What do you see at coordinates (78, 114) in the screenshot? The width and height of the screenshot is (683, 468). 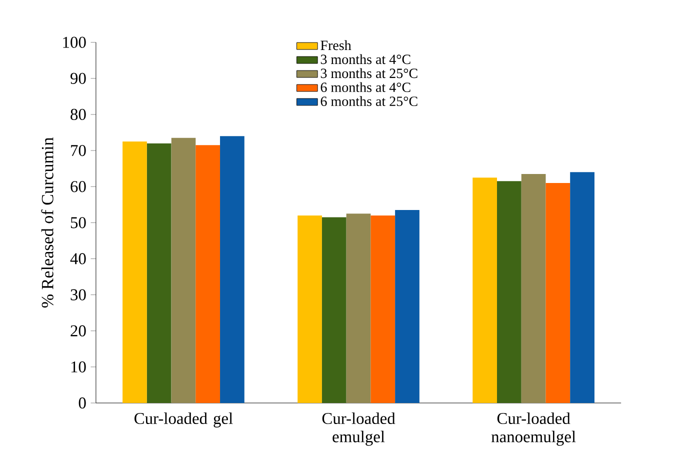 I see `y-tick-label: 80` at bounding box center [78, 114].